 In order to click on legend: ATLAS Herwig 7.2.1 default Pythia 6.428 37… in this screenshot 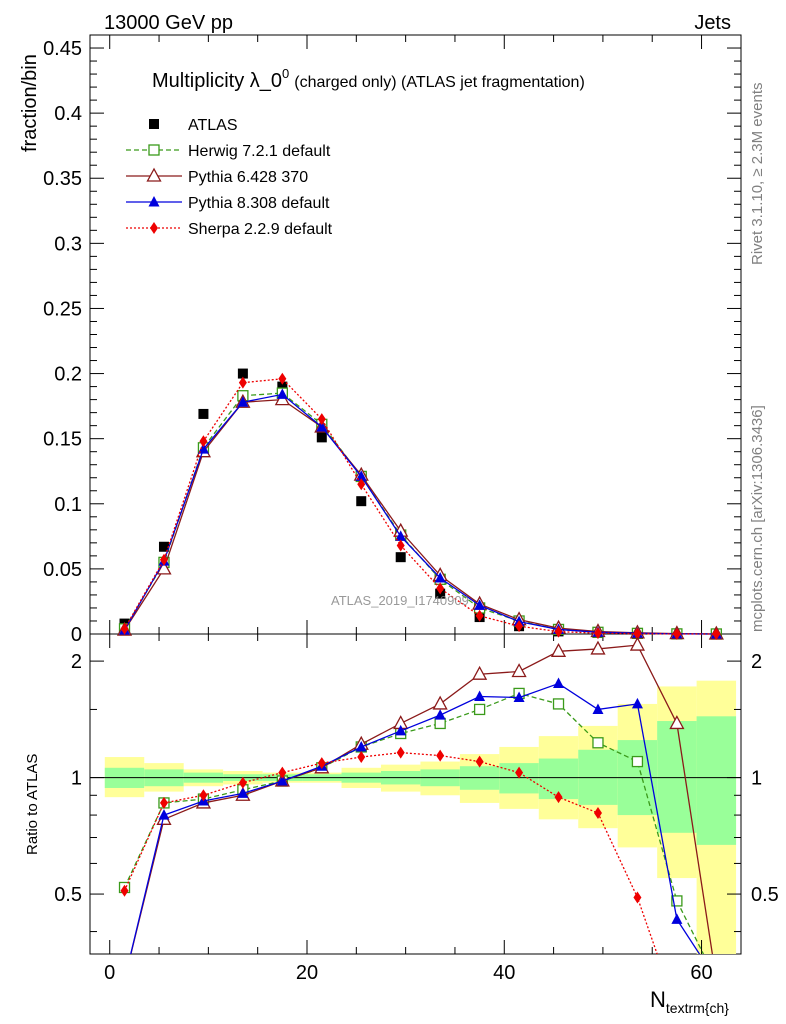, I will do `click(229, 177)`.